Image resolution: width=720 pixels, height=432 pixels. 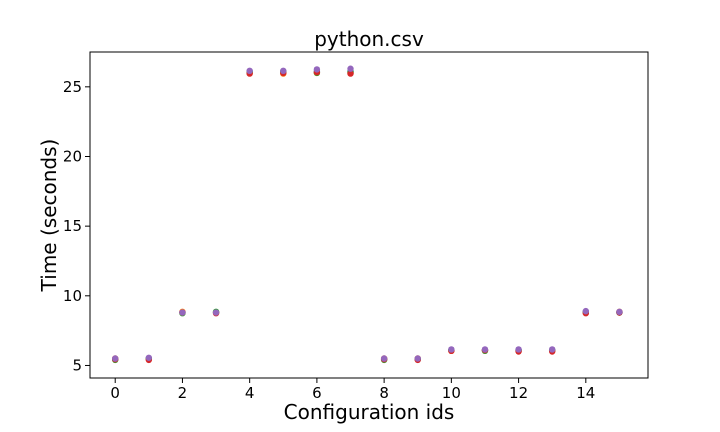 What do you see at coordinates (72, 87) in the screenshot?
I see `y-tick-label: 25` at bounding box center [72, 87].